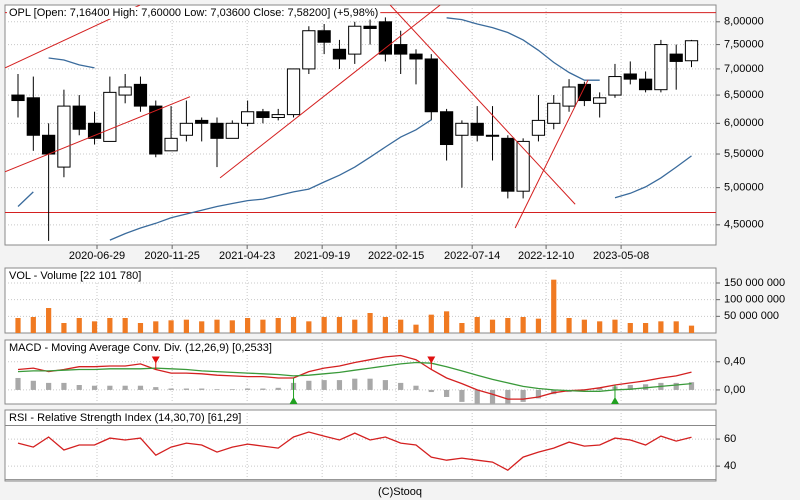 The height and width of the screenshot is (500, 800). Describe the element at coordinates (621, 256) in the screenshot. I see `x-tick-label: 2023-05-08` at that location.